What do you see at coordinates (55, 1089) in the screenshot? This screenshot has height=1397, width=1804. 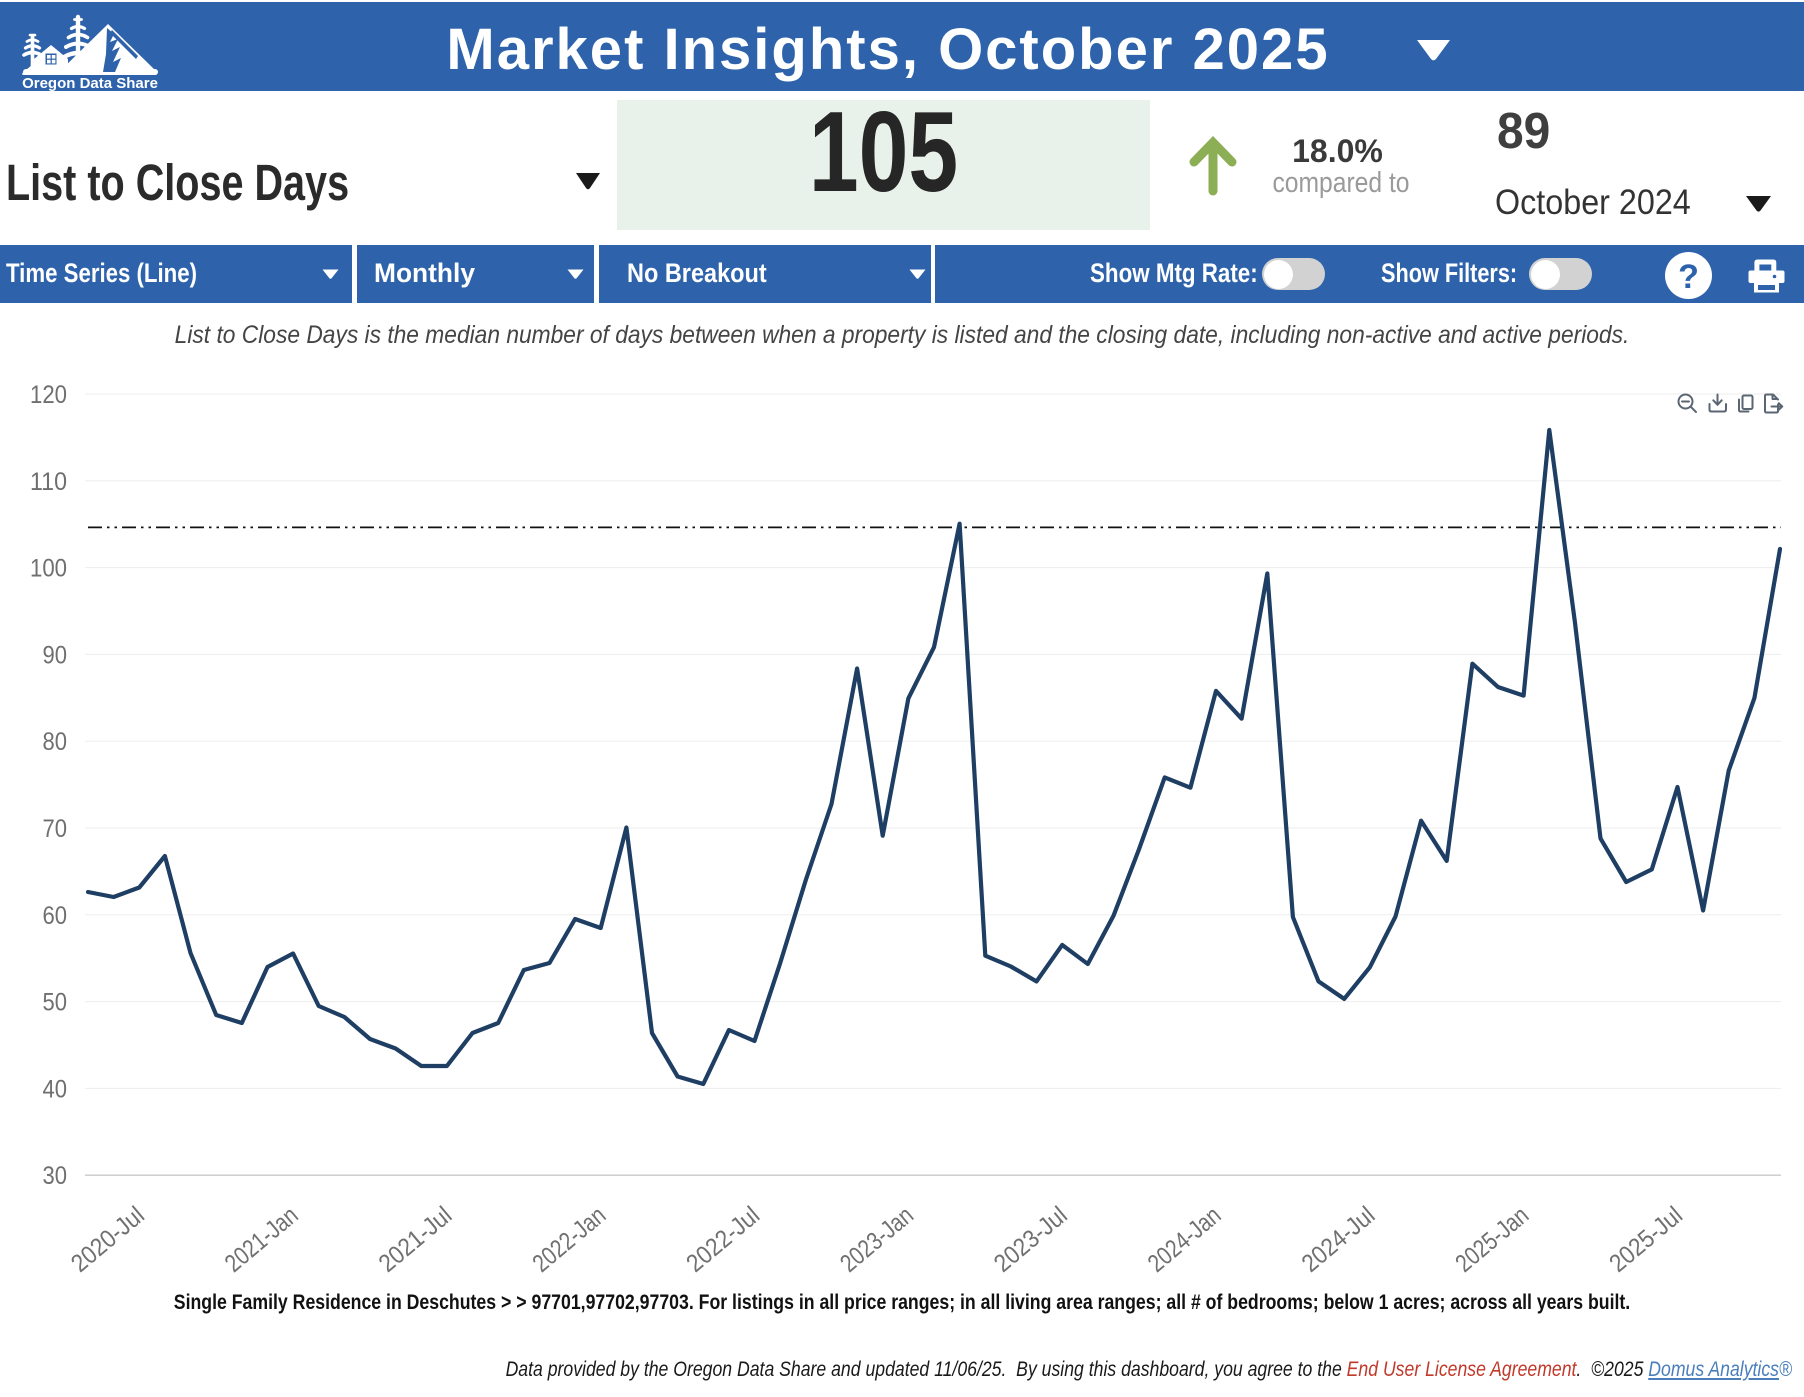 I see `svg-text: 40` at bounding box center [55, 1089].